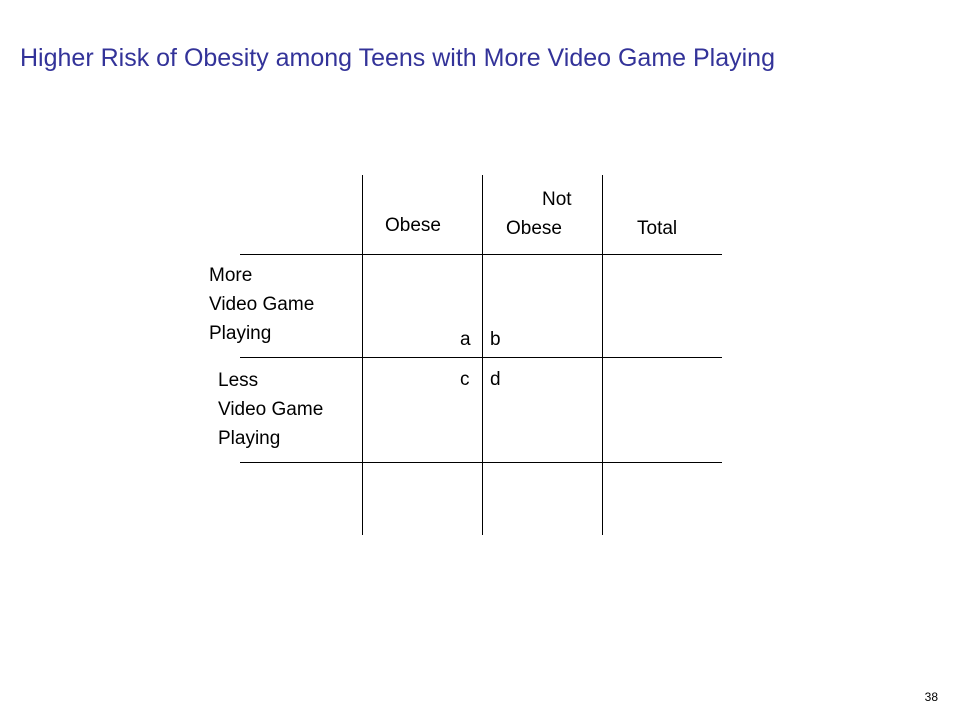 This screenshot has height=720, width=960. Describe the element at coordinates (465, 379) in the screenshot. I see `cell-c: c` at that location.